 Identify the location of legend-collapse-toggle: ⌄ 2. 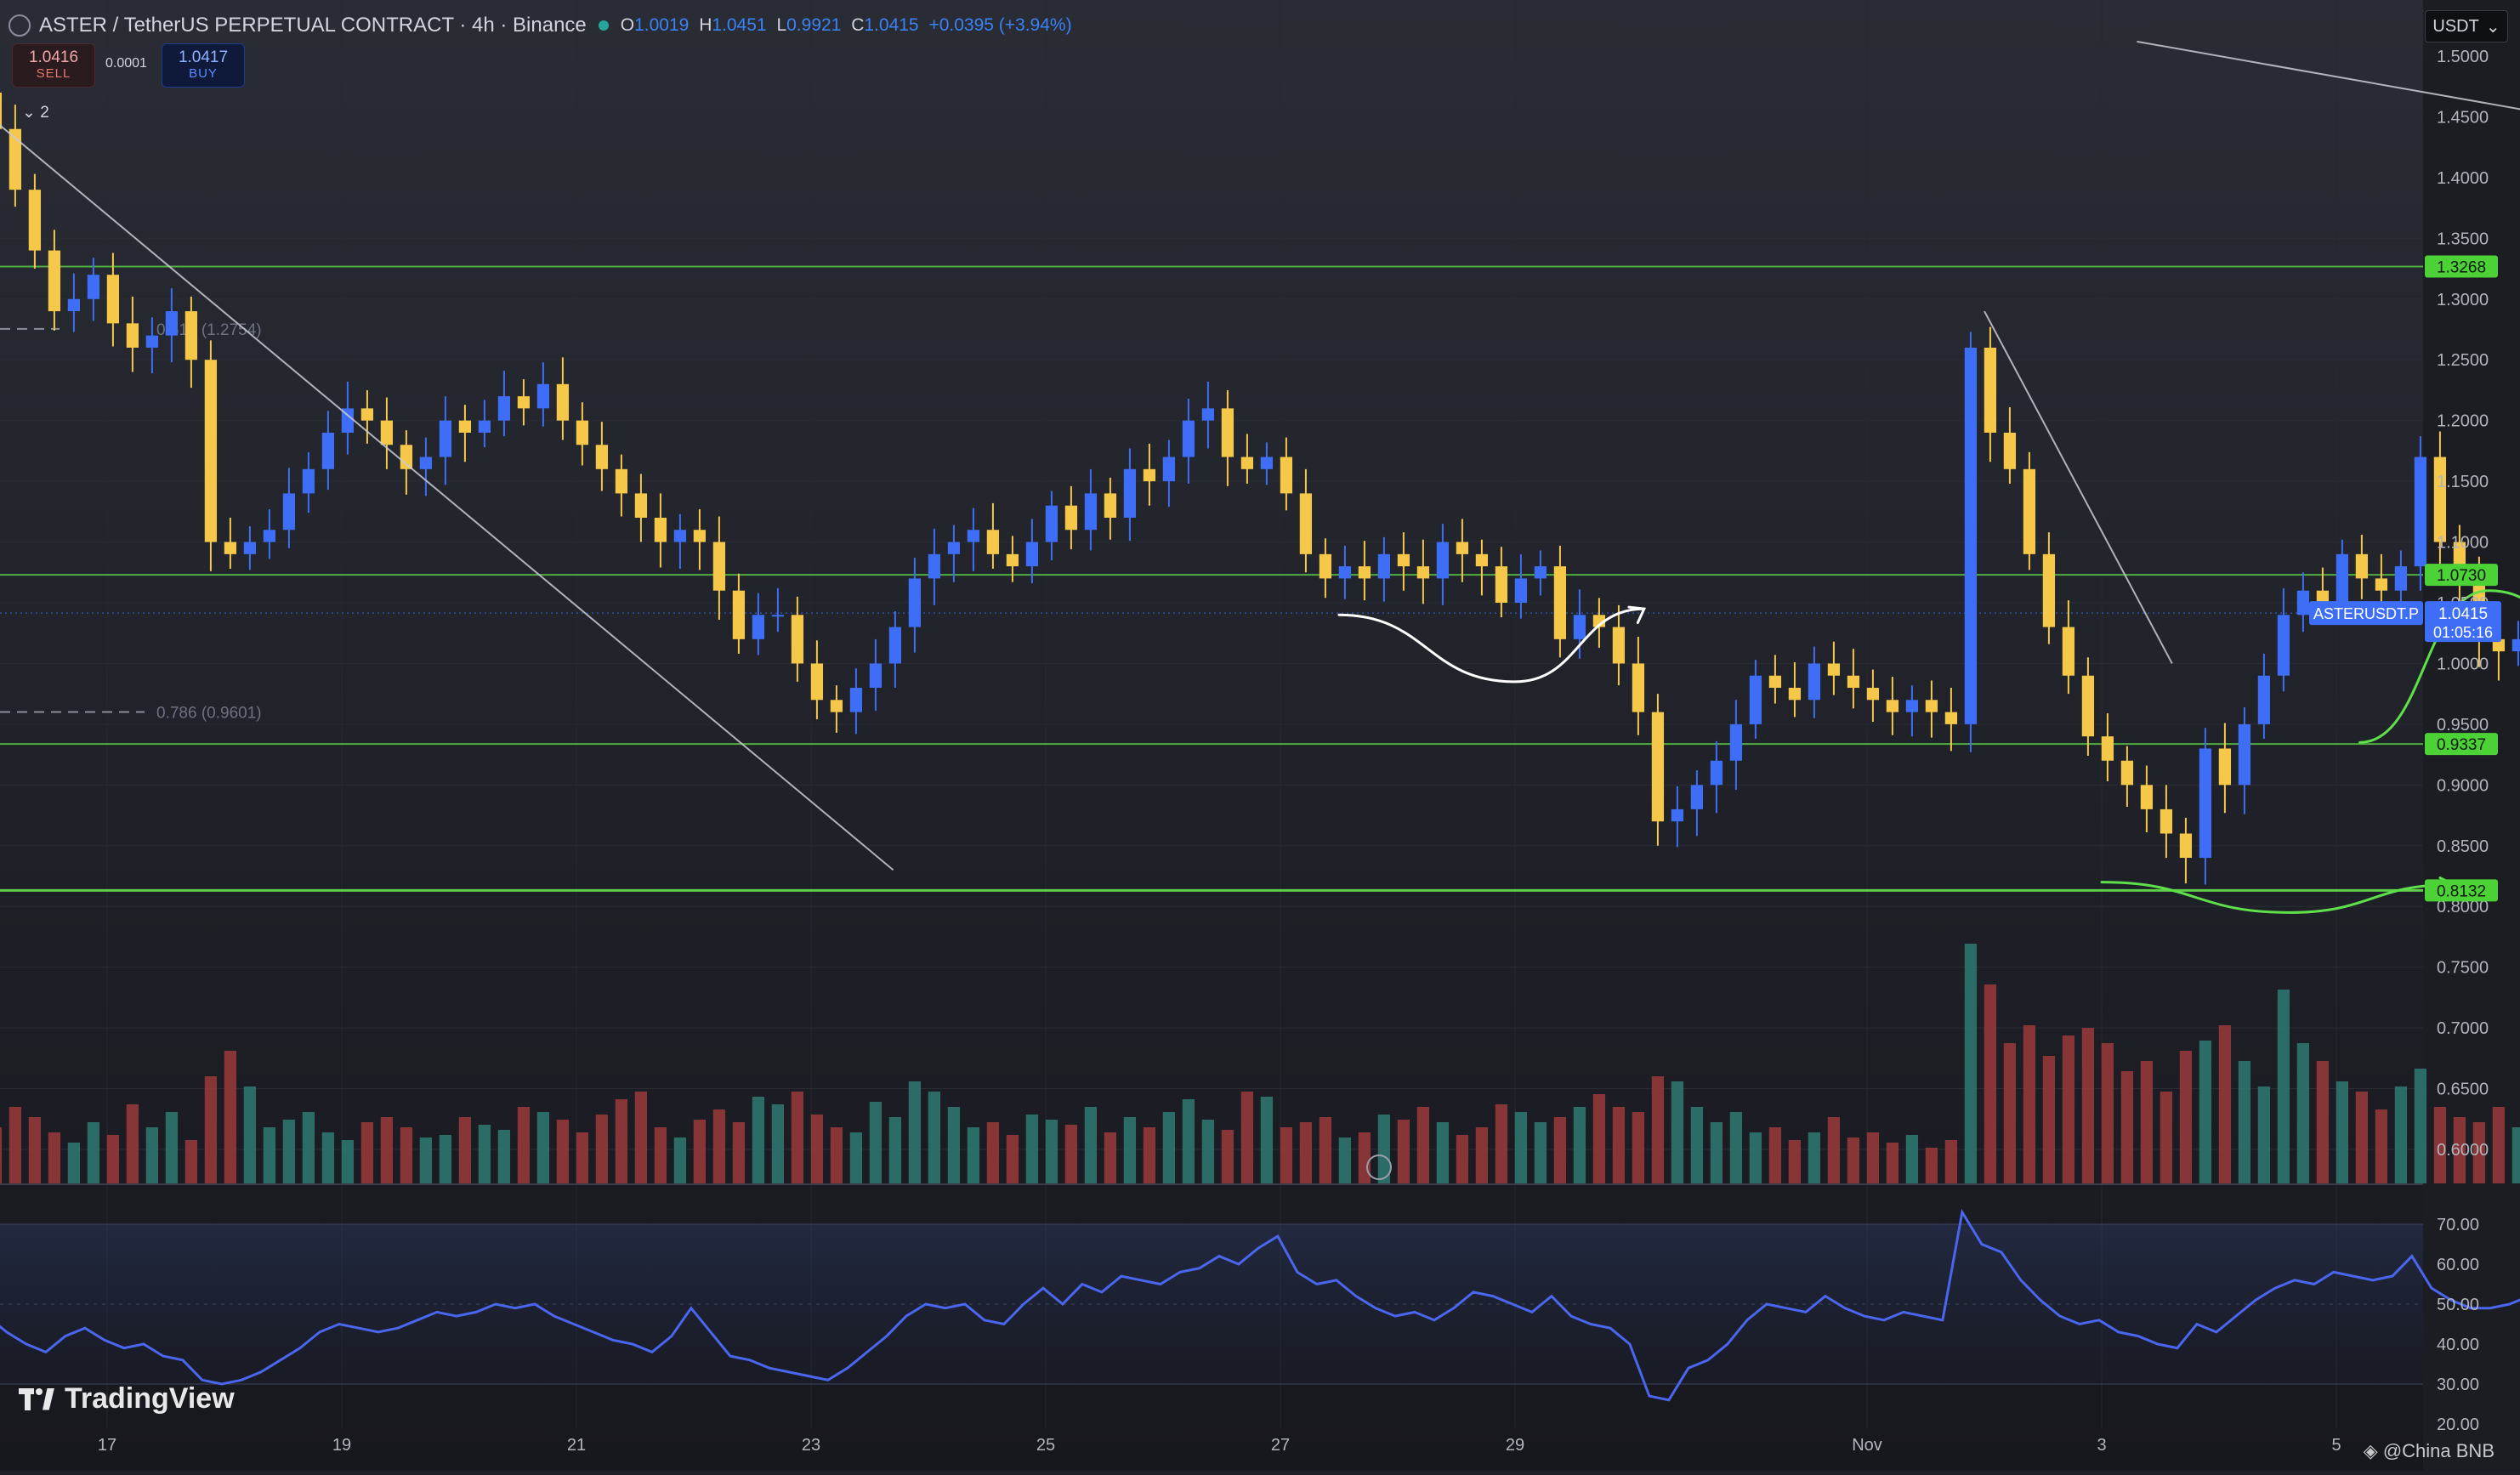
(35, 113).